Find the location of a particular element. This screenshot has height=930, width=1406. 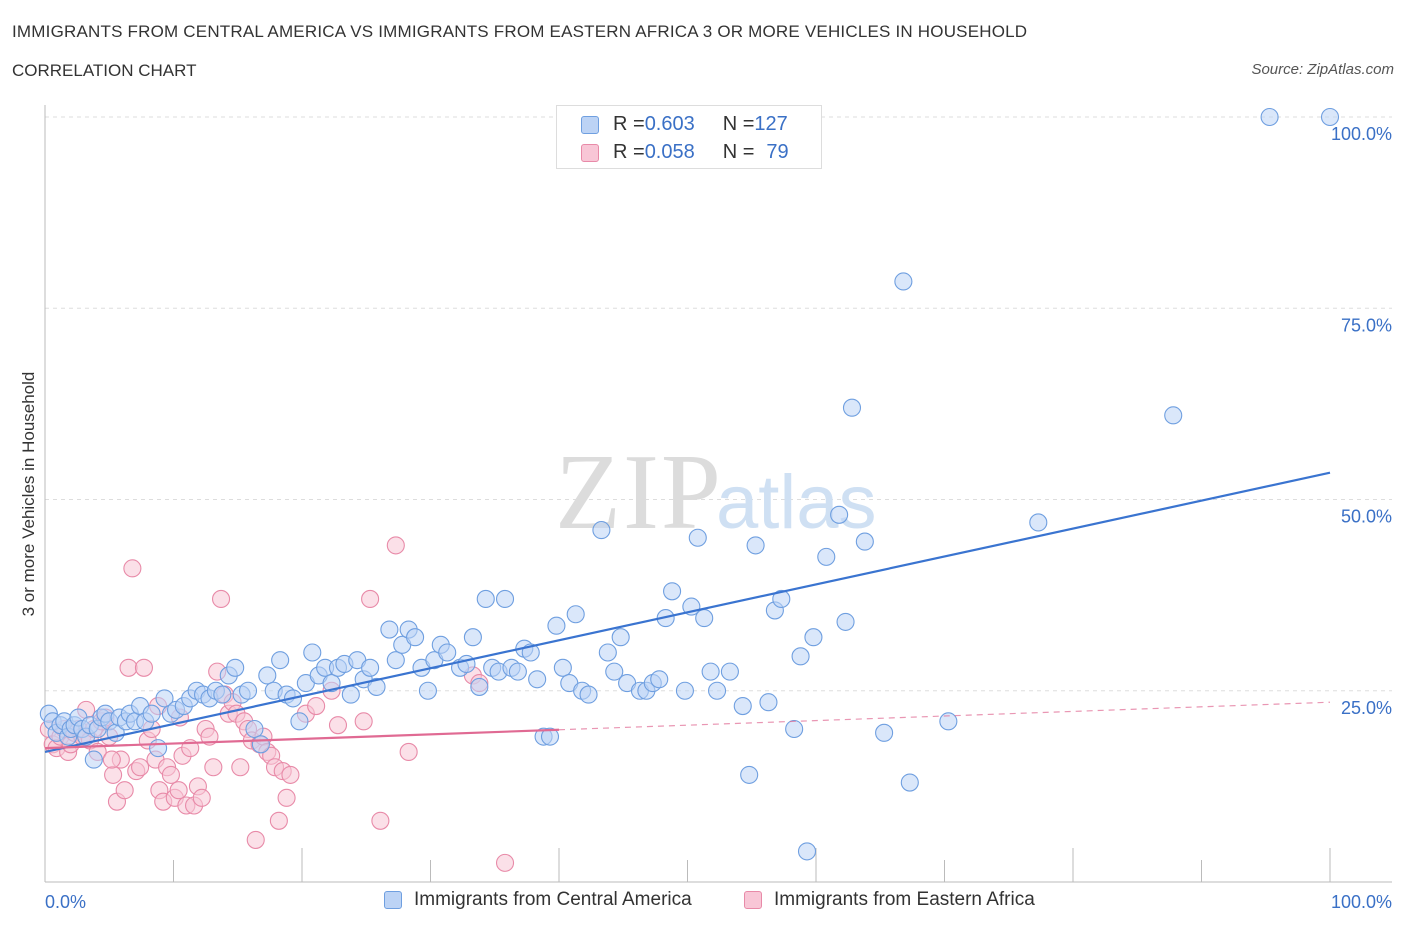

x-tick-label: 0.0% is located at coordinates (65, 902).